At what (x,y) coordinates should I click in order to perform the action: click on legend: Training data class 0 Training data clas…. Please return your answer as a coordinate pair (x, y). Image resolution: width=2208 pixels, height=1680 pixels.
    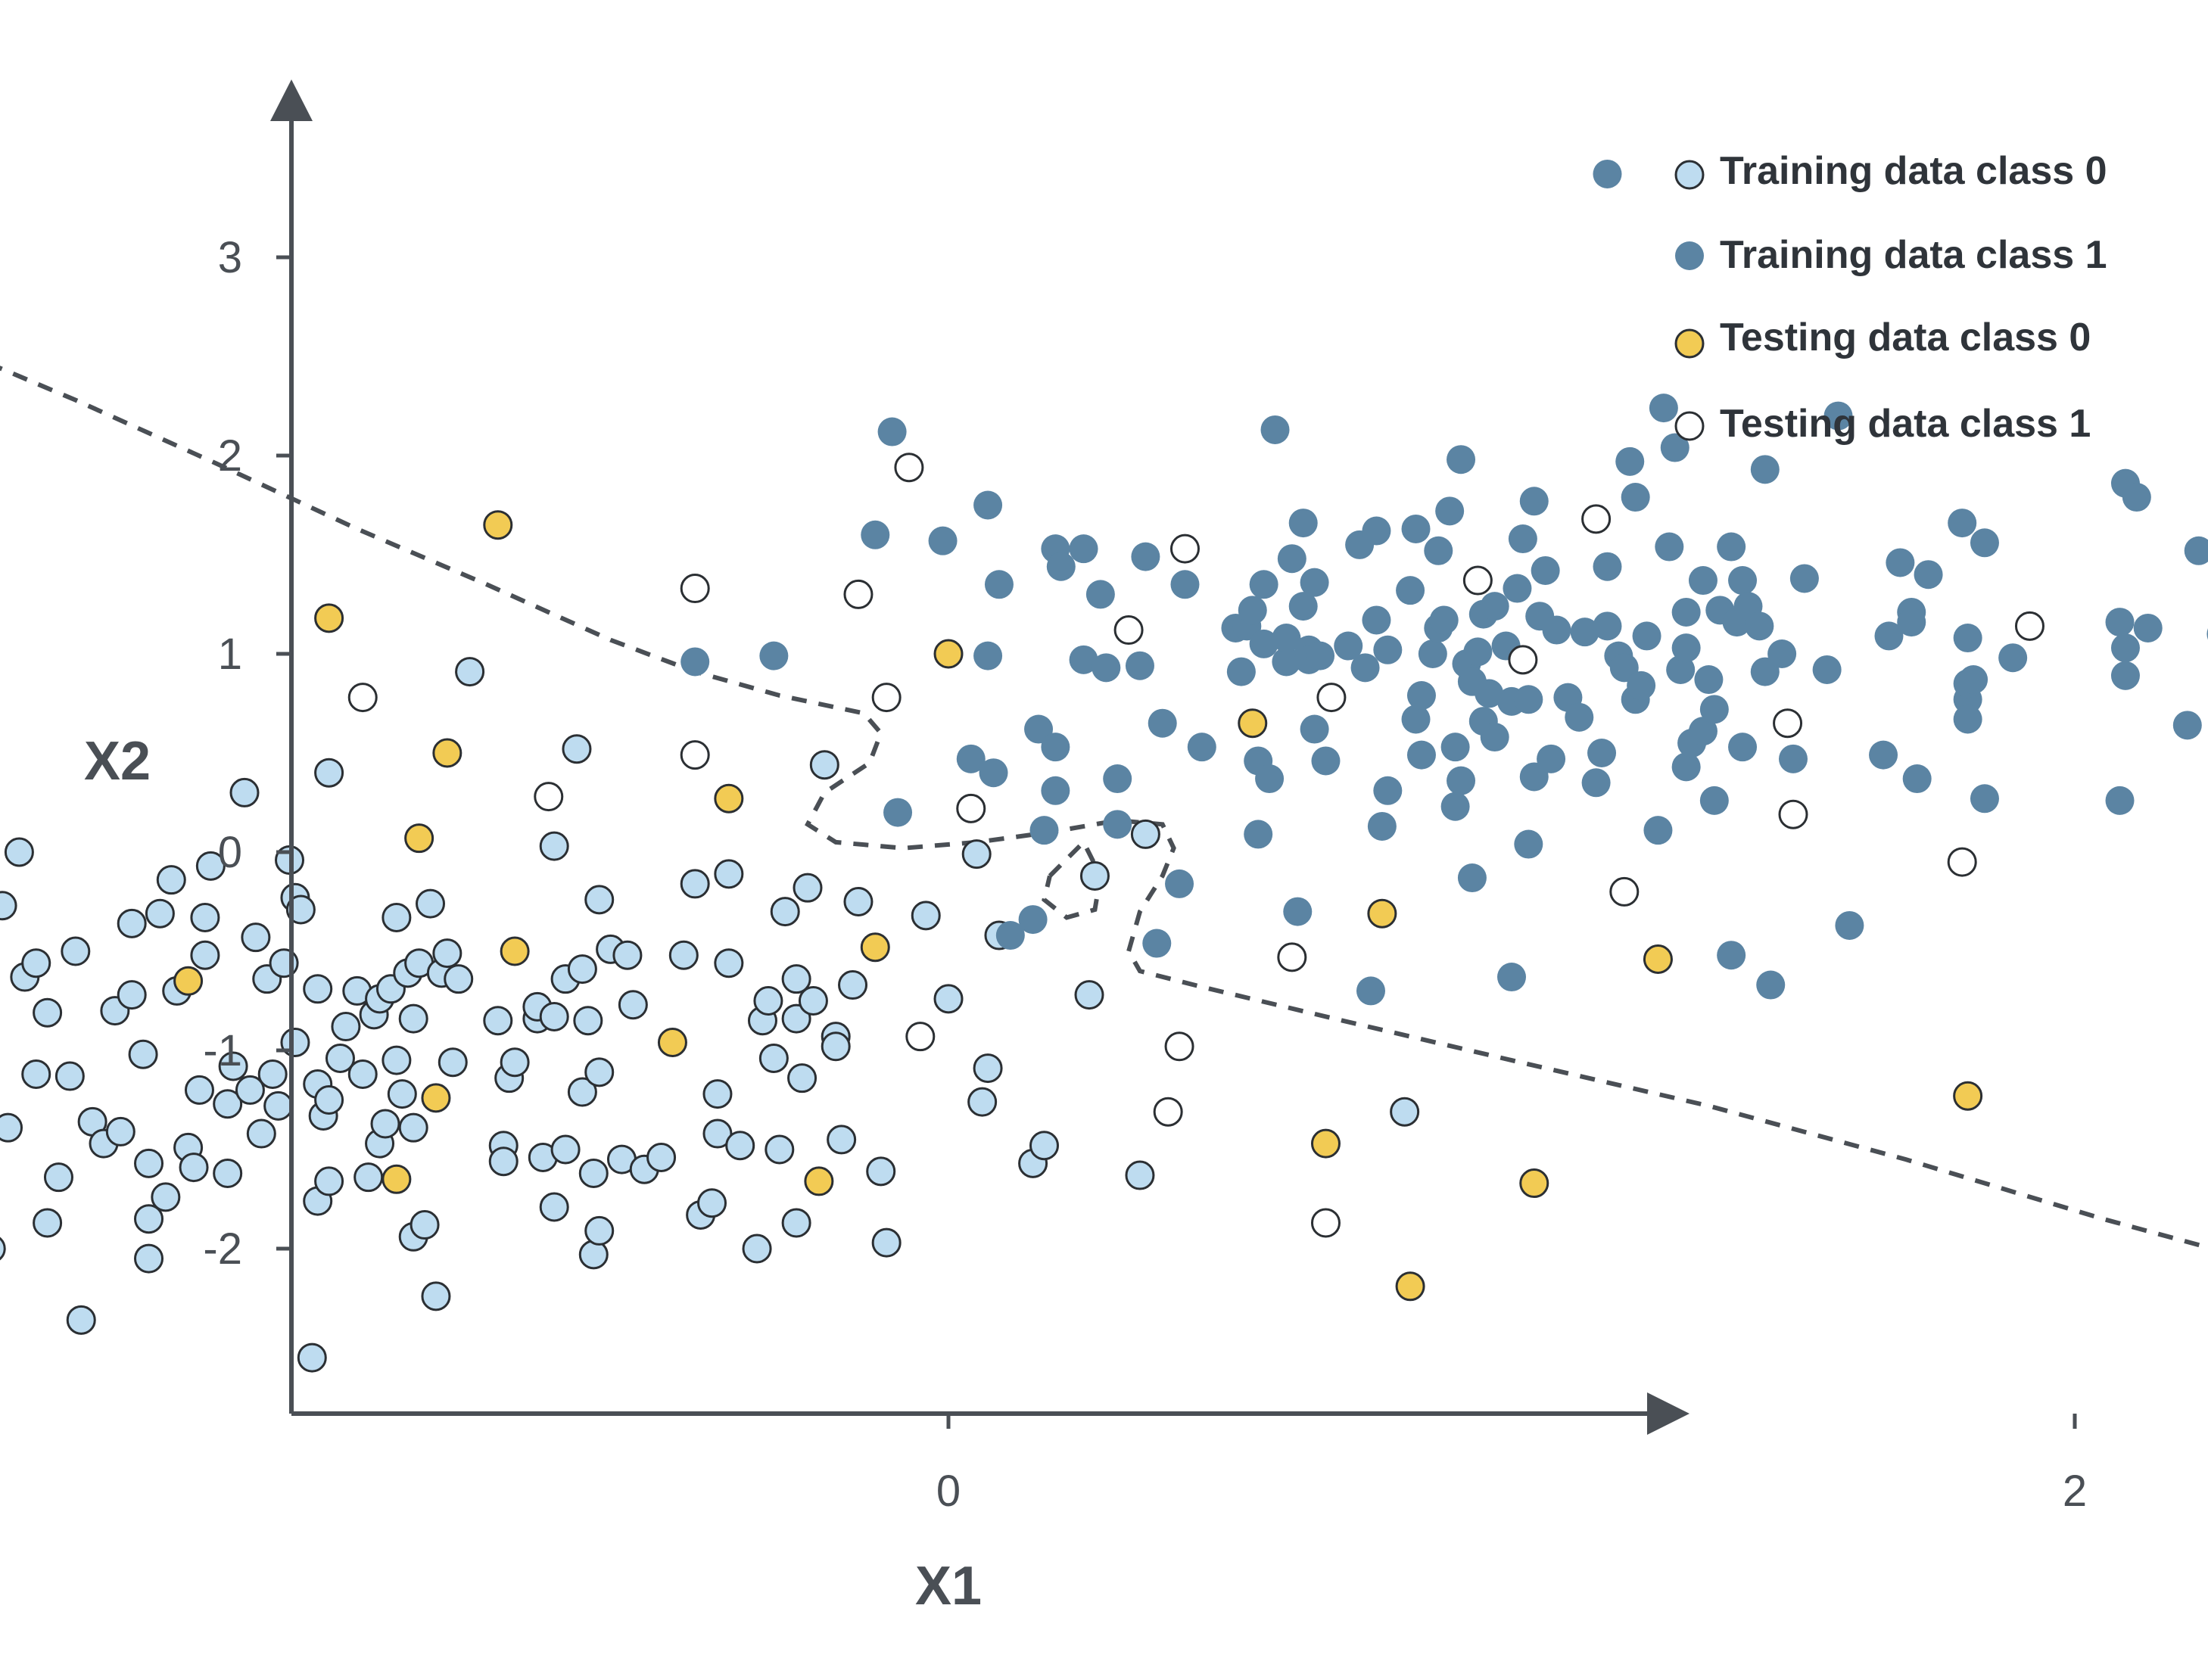
    Looking at the image, I should click on (1890, 297).